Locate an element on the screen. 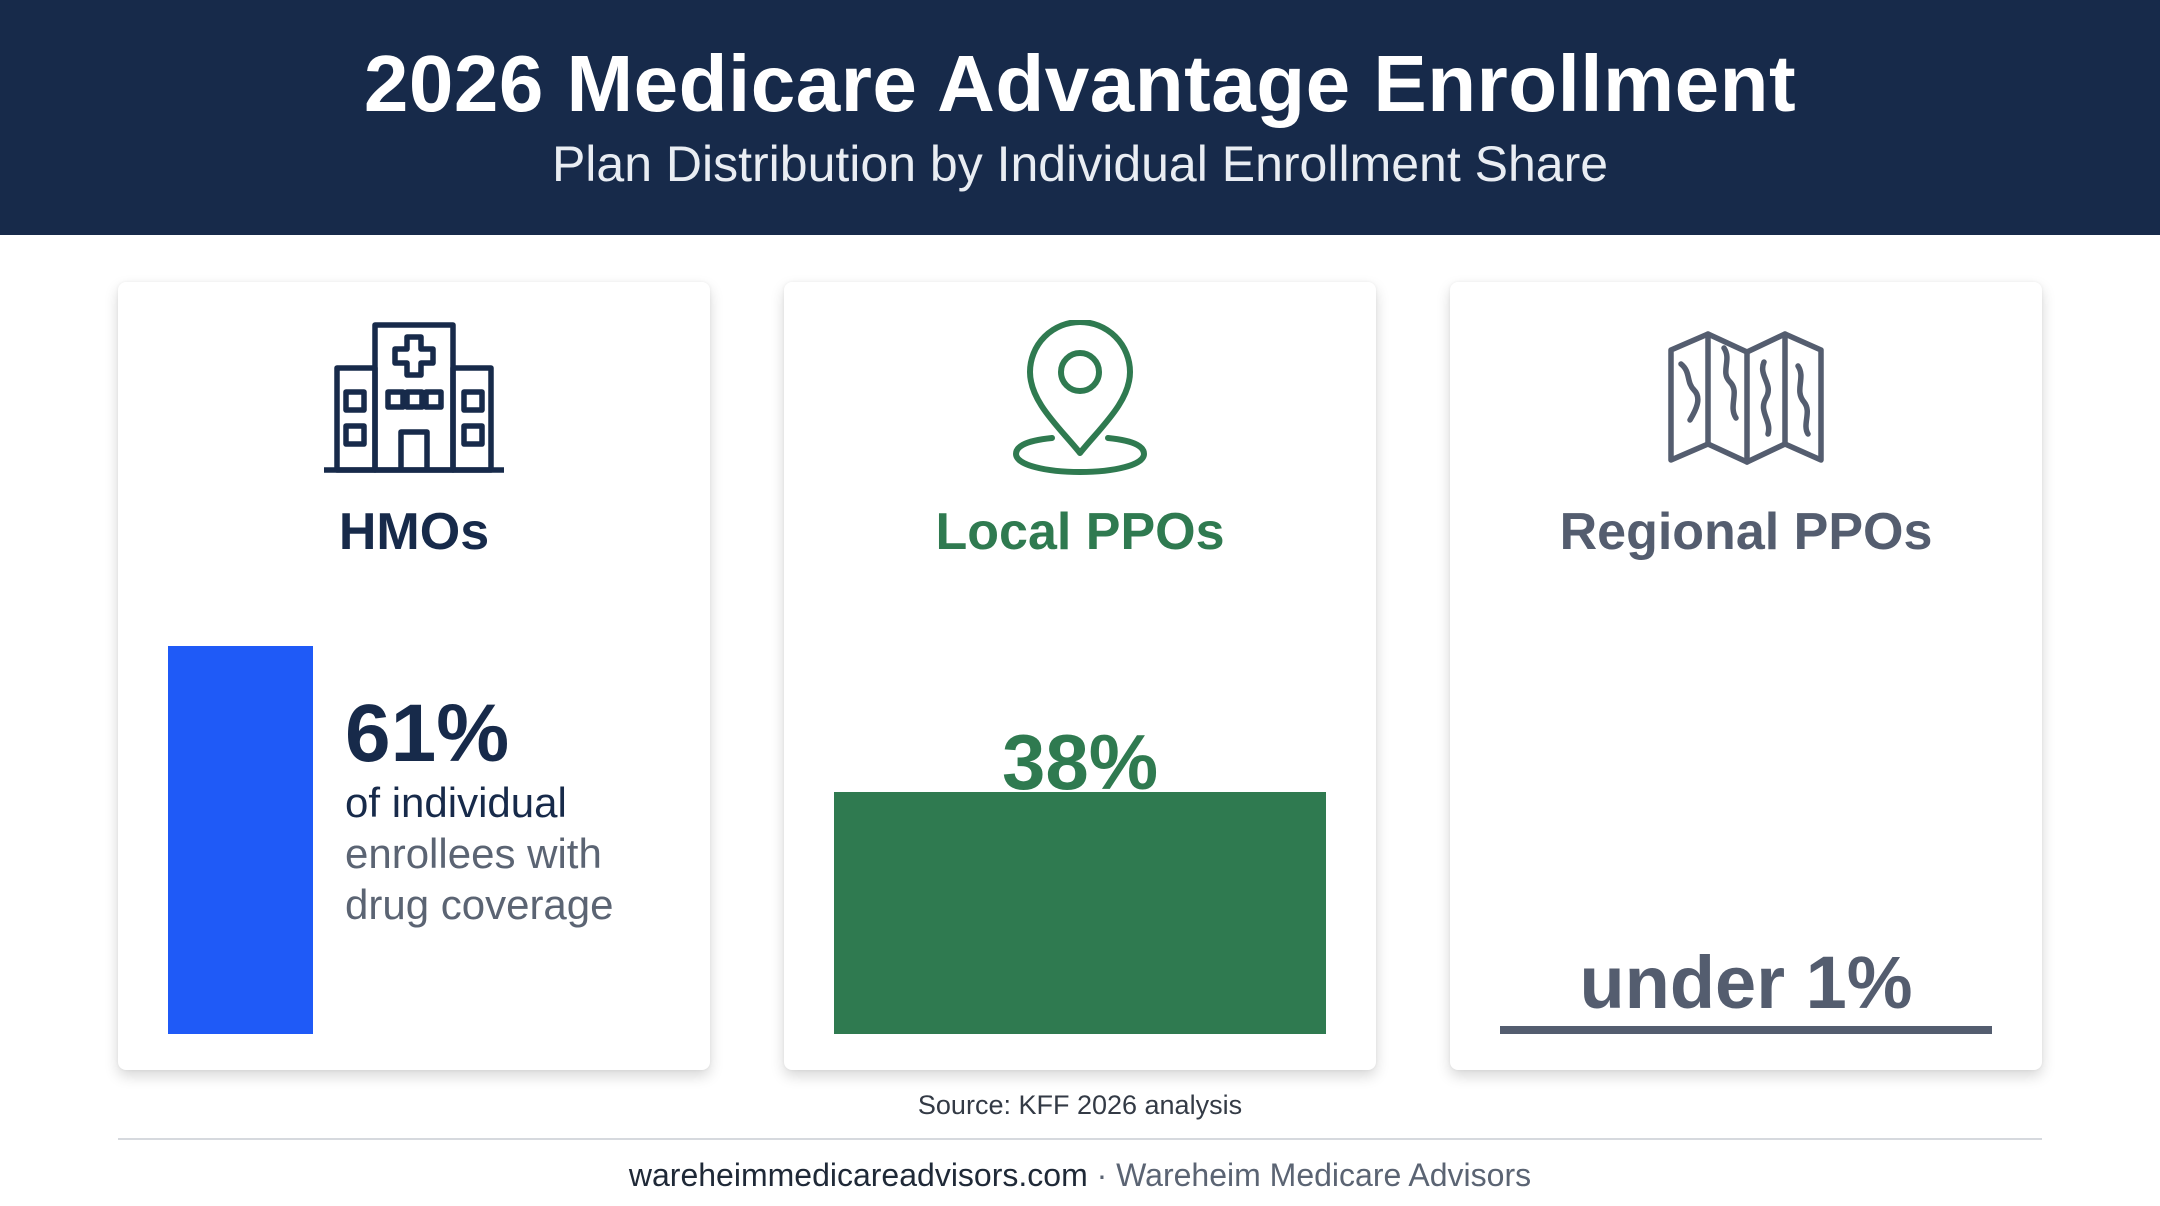 The width and height of the screenshot is (2160, 1206). value-label-regional-ppos: under 1% is located at coordinates (1746, 982).